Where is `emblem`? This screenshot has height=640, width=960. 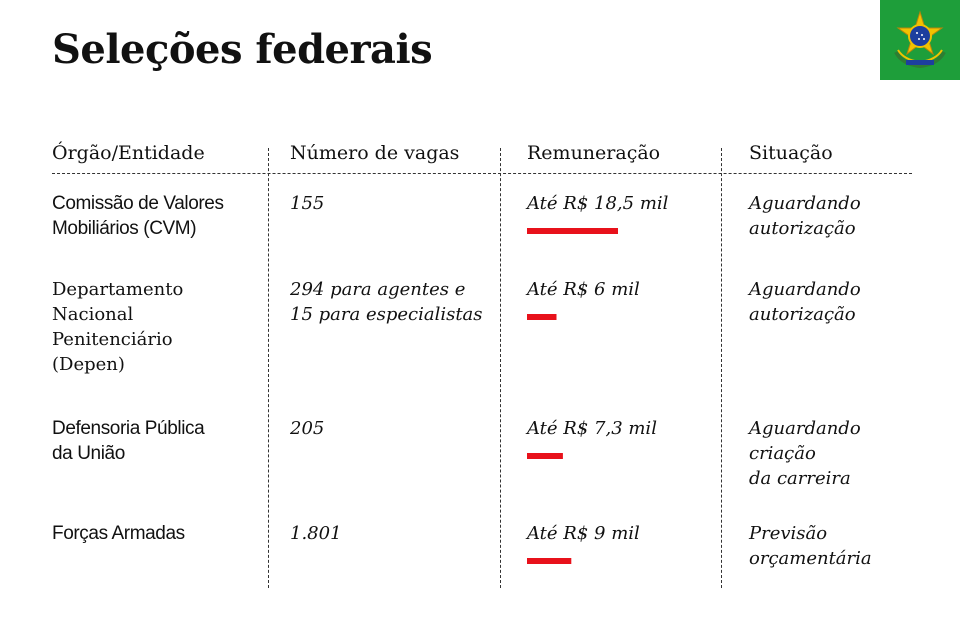
emblem is located at coordinates (920, 40).